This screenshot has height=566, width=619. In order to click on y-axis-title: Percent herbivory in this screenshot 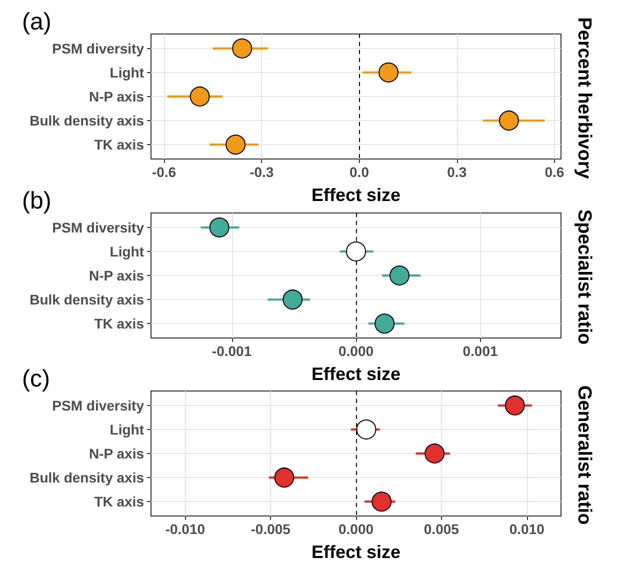, I will do `click(584, 98)`.